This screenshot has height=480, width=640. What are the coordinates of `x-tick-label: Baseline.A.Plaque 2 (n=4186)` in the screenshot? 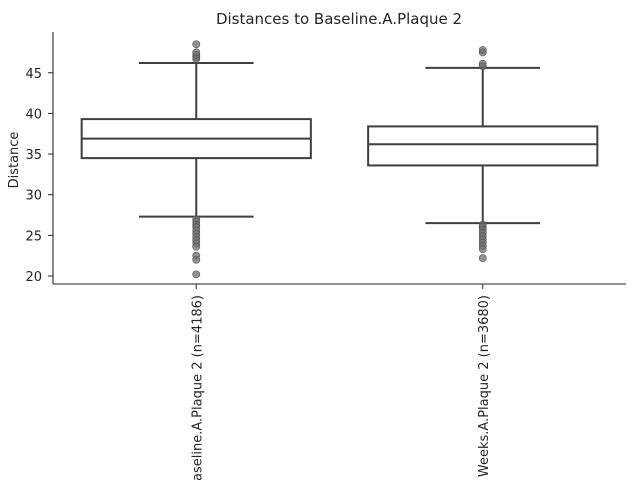 It's located at (197, 387).